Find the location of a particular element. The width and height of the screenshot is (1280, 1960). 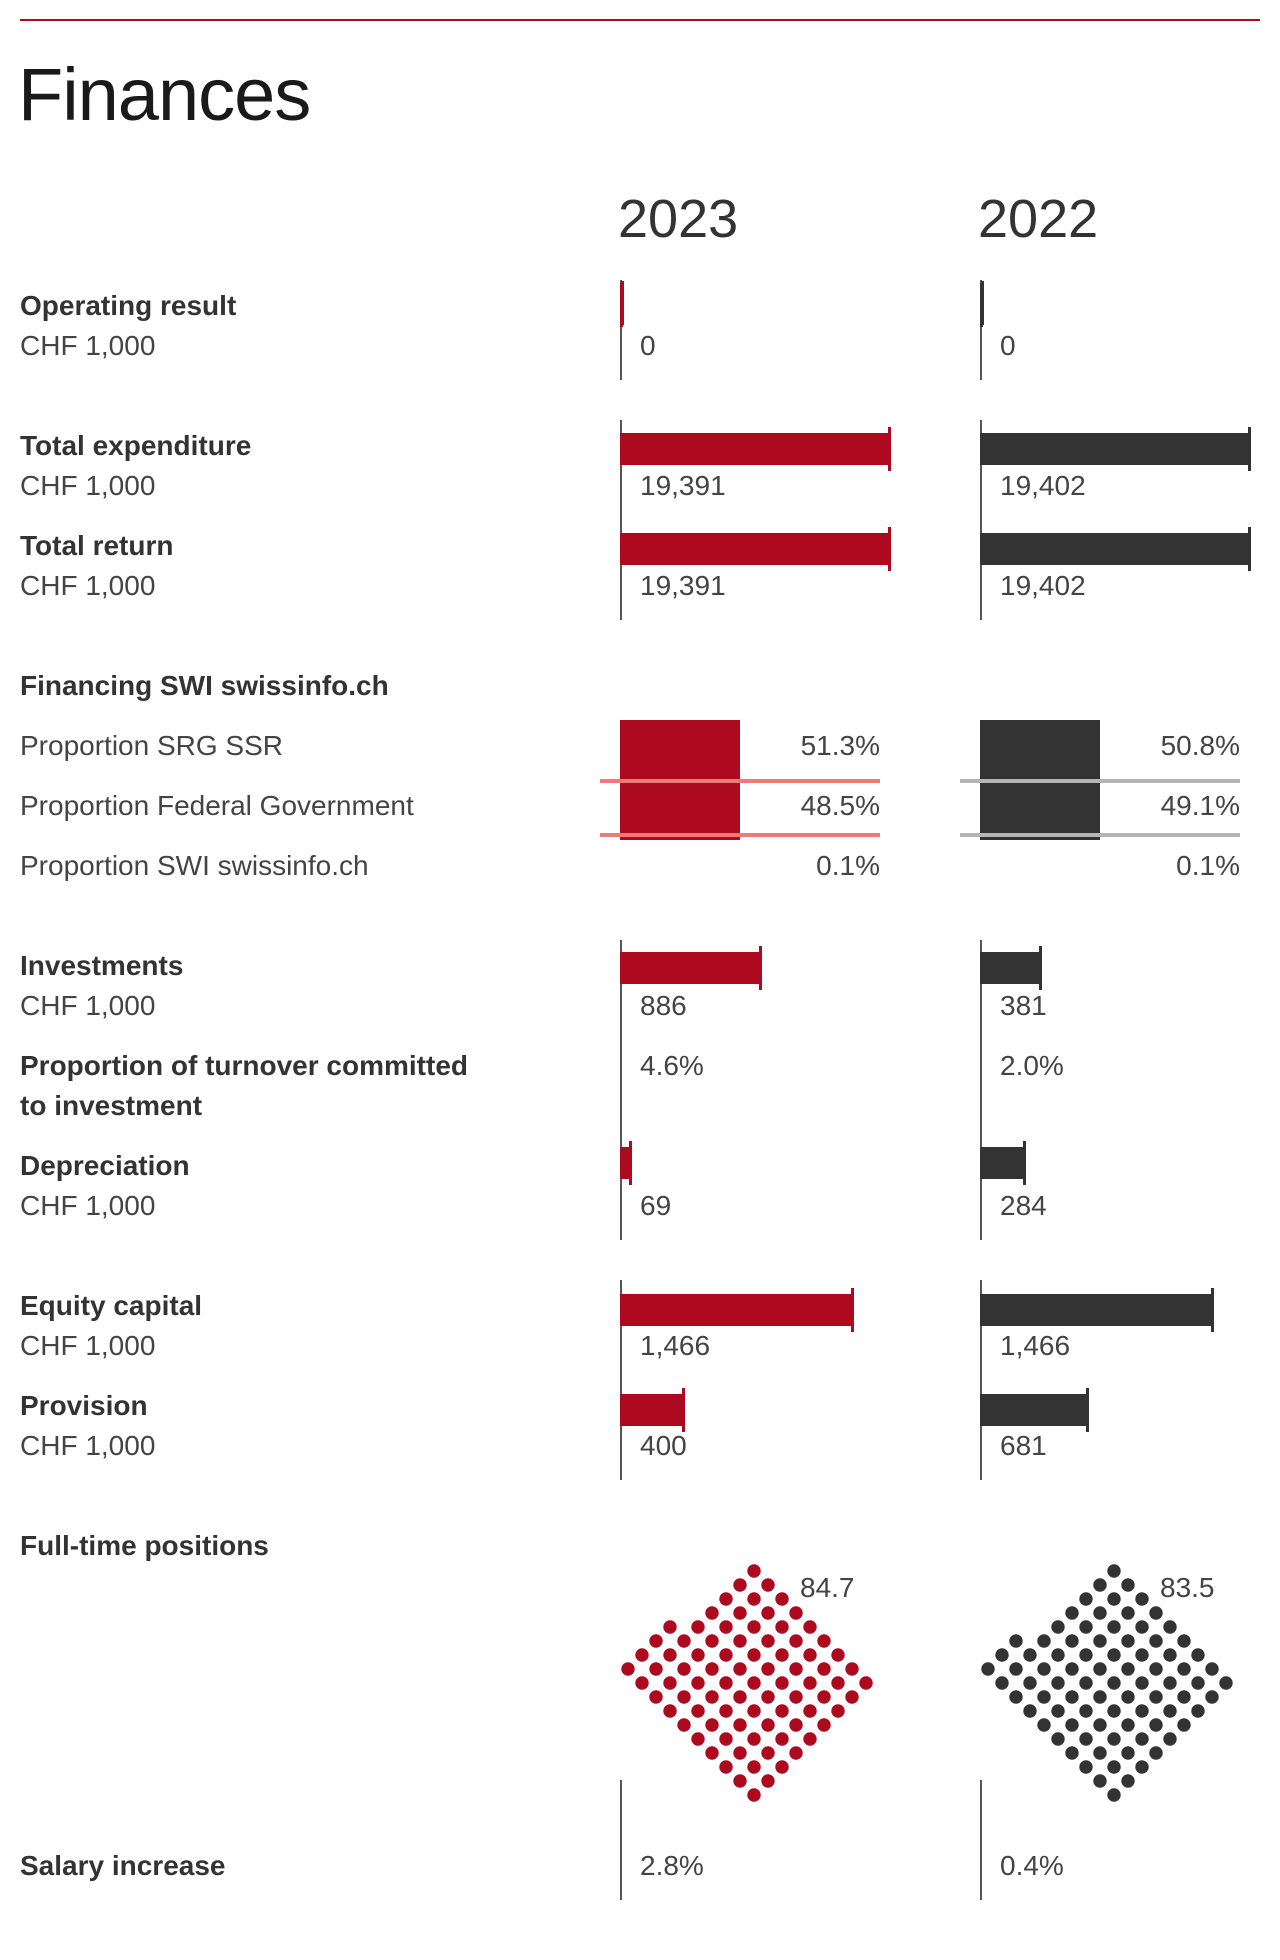

row-label: Proportion of turnover committed is located at coordinates (244, 1065).